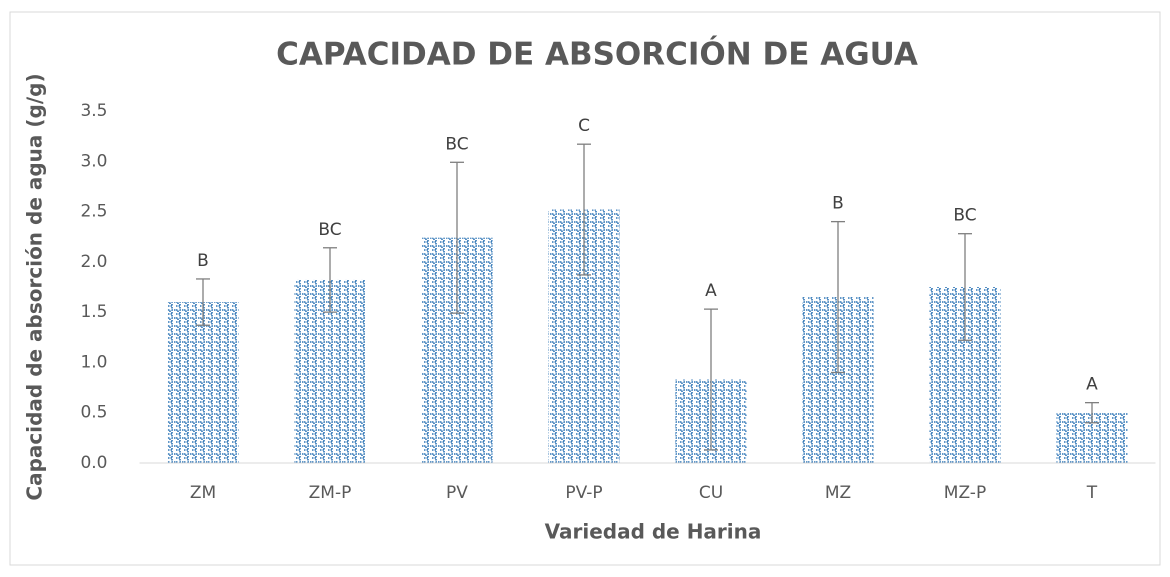 This screenshot has height=577, width=1170. Describe the element at coordinates (93, 362) in the screenshot. I see `y-tick-label: 1.0` at that location.